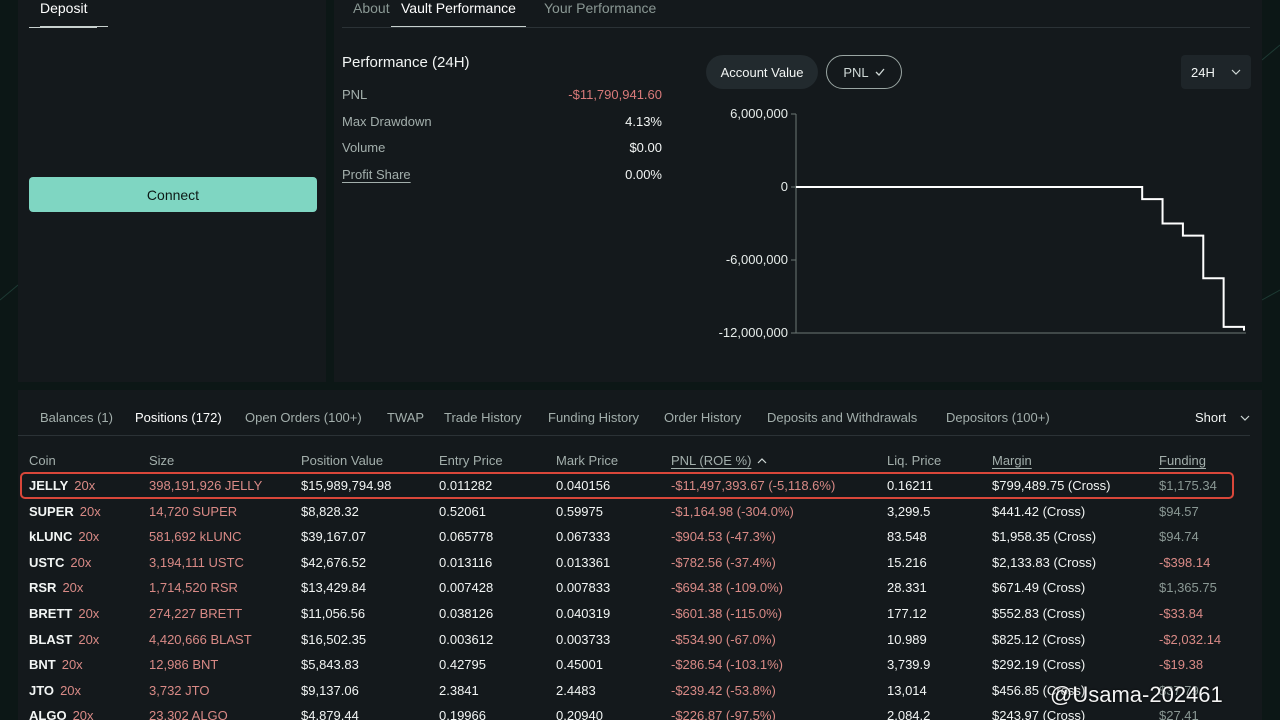  What do you see at coordinates (719, 460) in the screenshot?
I see `col-pnl-roe: PNL (ROE %)` at bounding box center [719, 460].